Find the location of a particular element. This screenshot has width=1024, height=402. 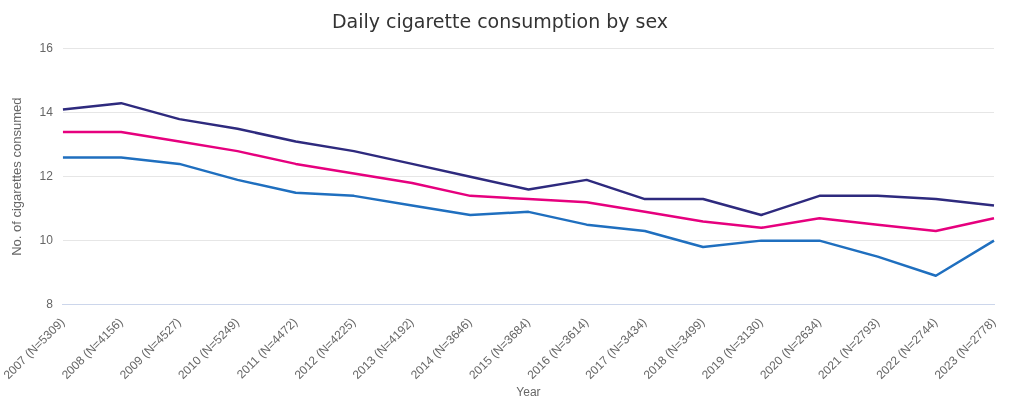

y-axis-title: No. of cigarettes consumed is located at coordinates (17, 176).